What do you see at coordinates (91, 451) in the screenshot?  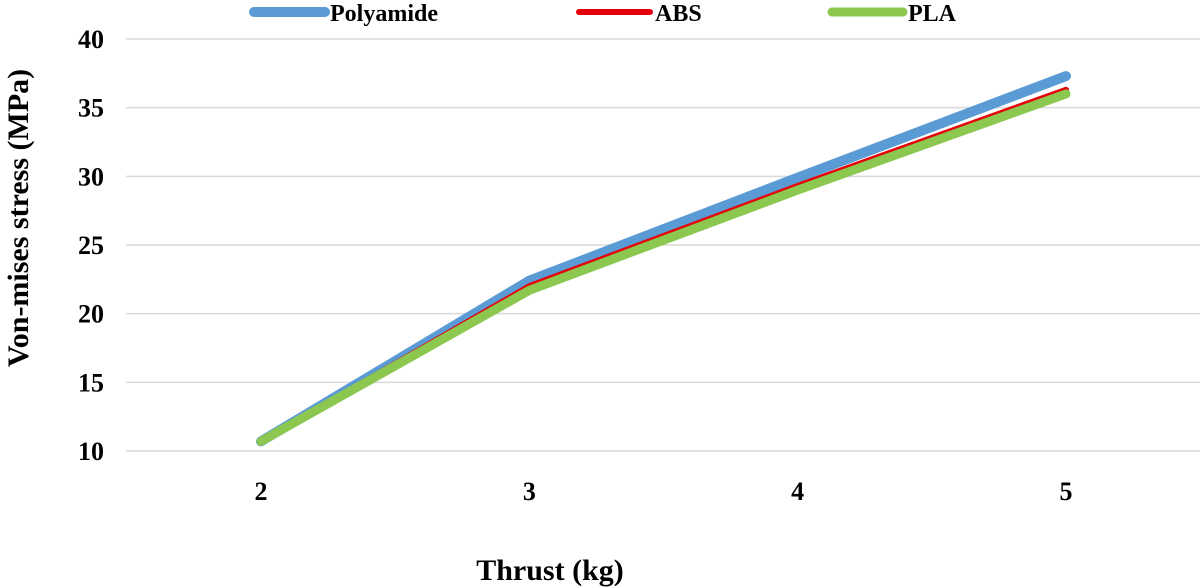 I see `y-tick-label: 10` at bounding box center [91, 451].